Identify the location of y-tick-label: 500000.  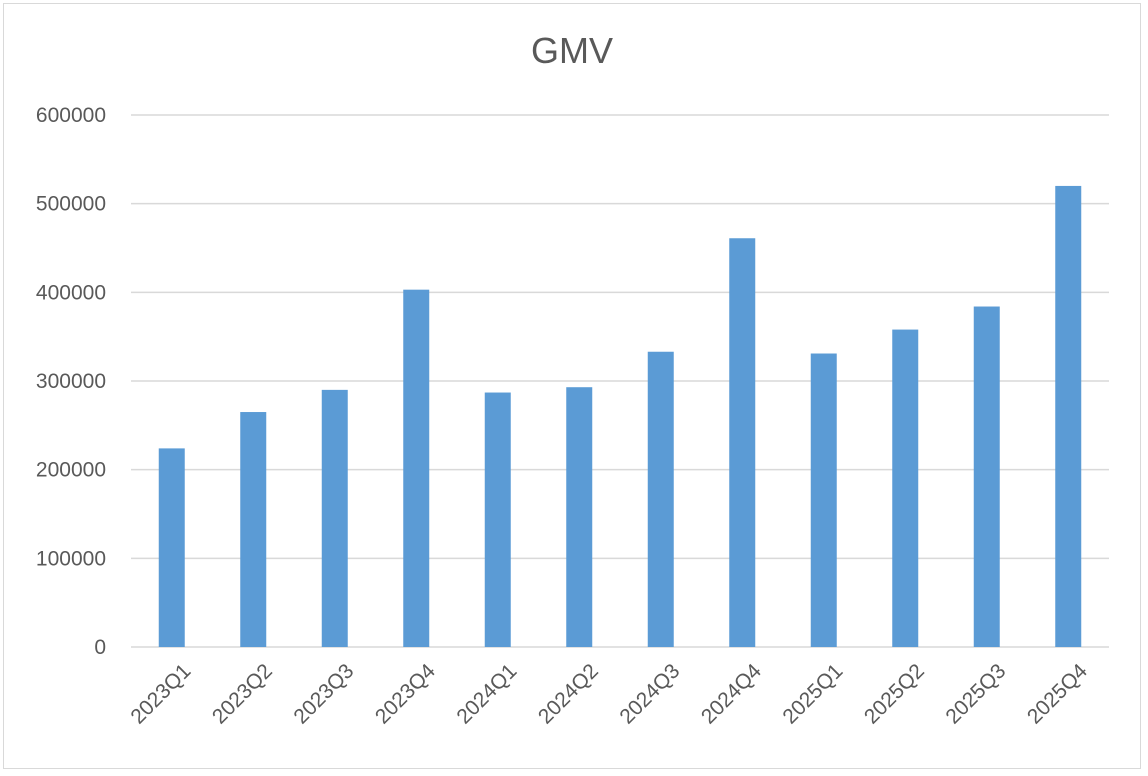
(71, 204).